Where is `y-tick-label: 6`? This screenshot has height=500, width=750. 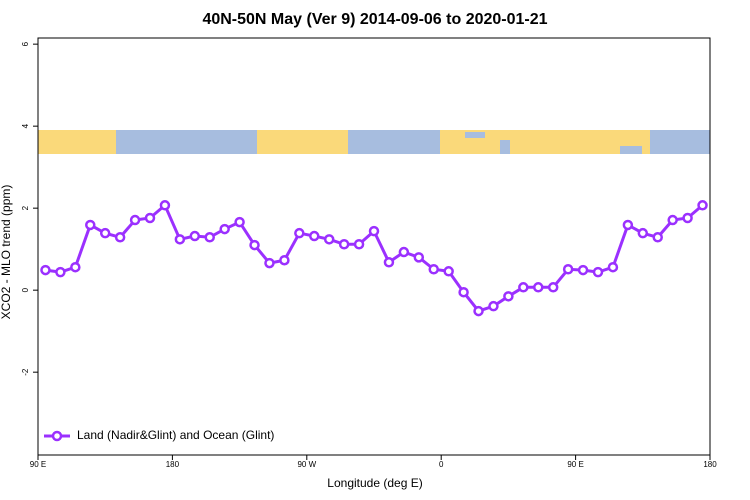 y-tick-label: 6 is located at coordinates (25, 43).